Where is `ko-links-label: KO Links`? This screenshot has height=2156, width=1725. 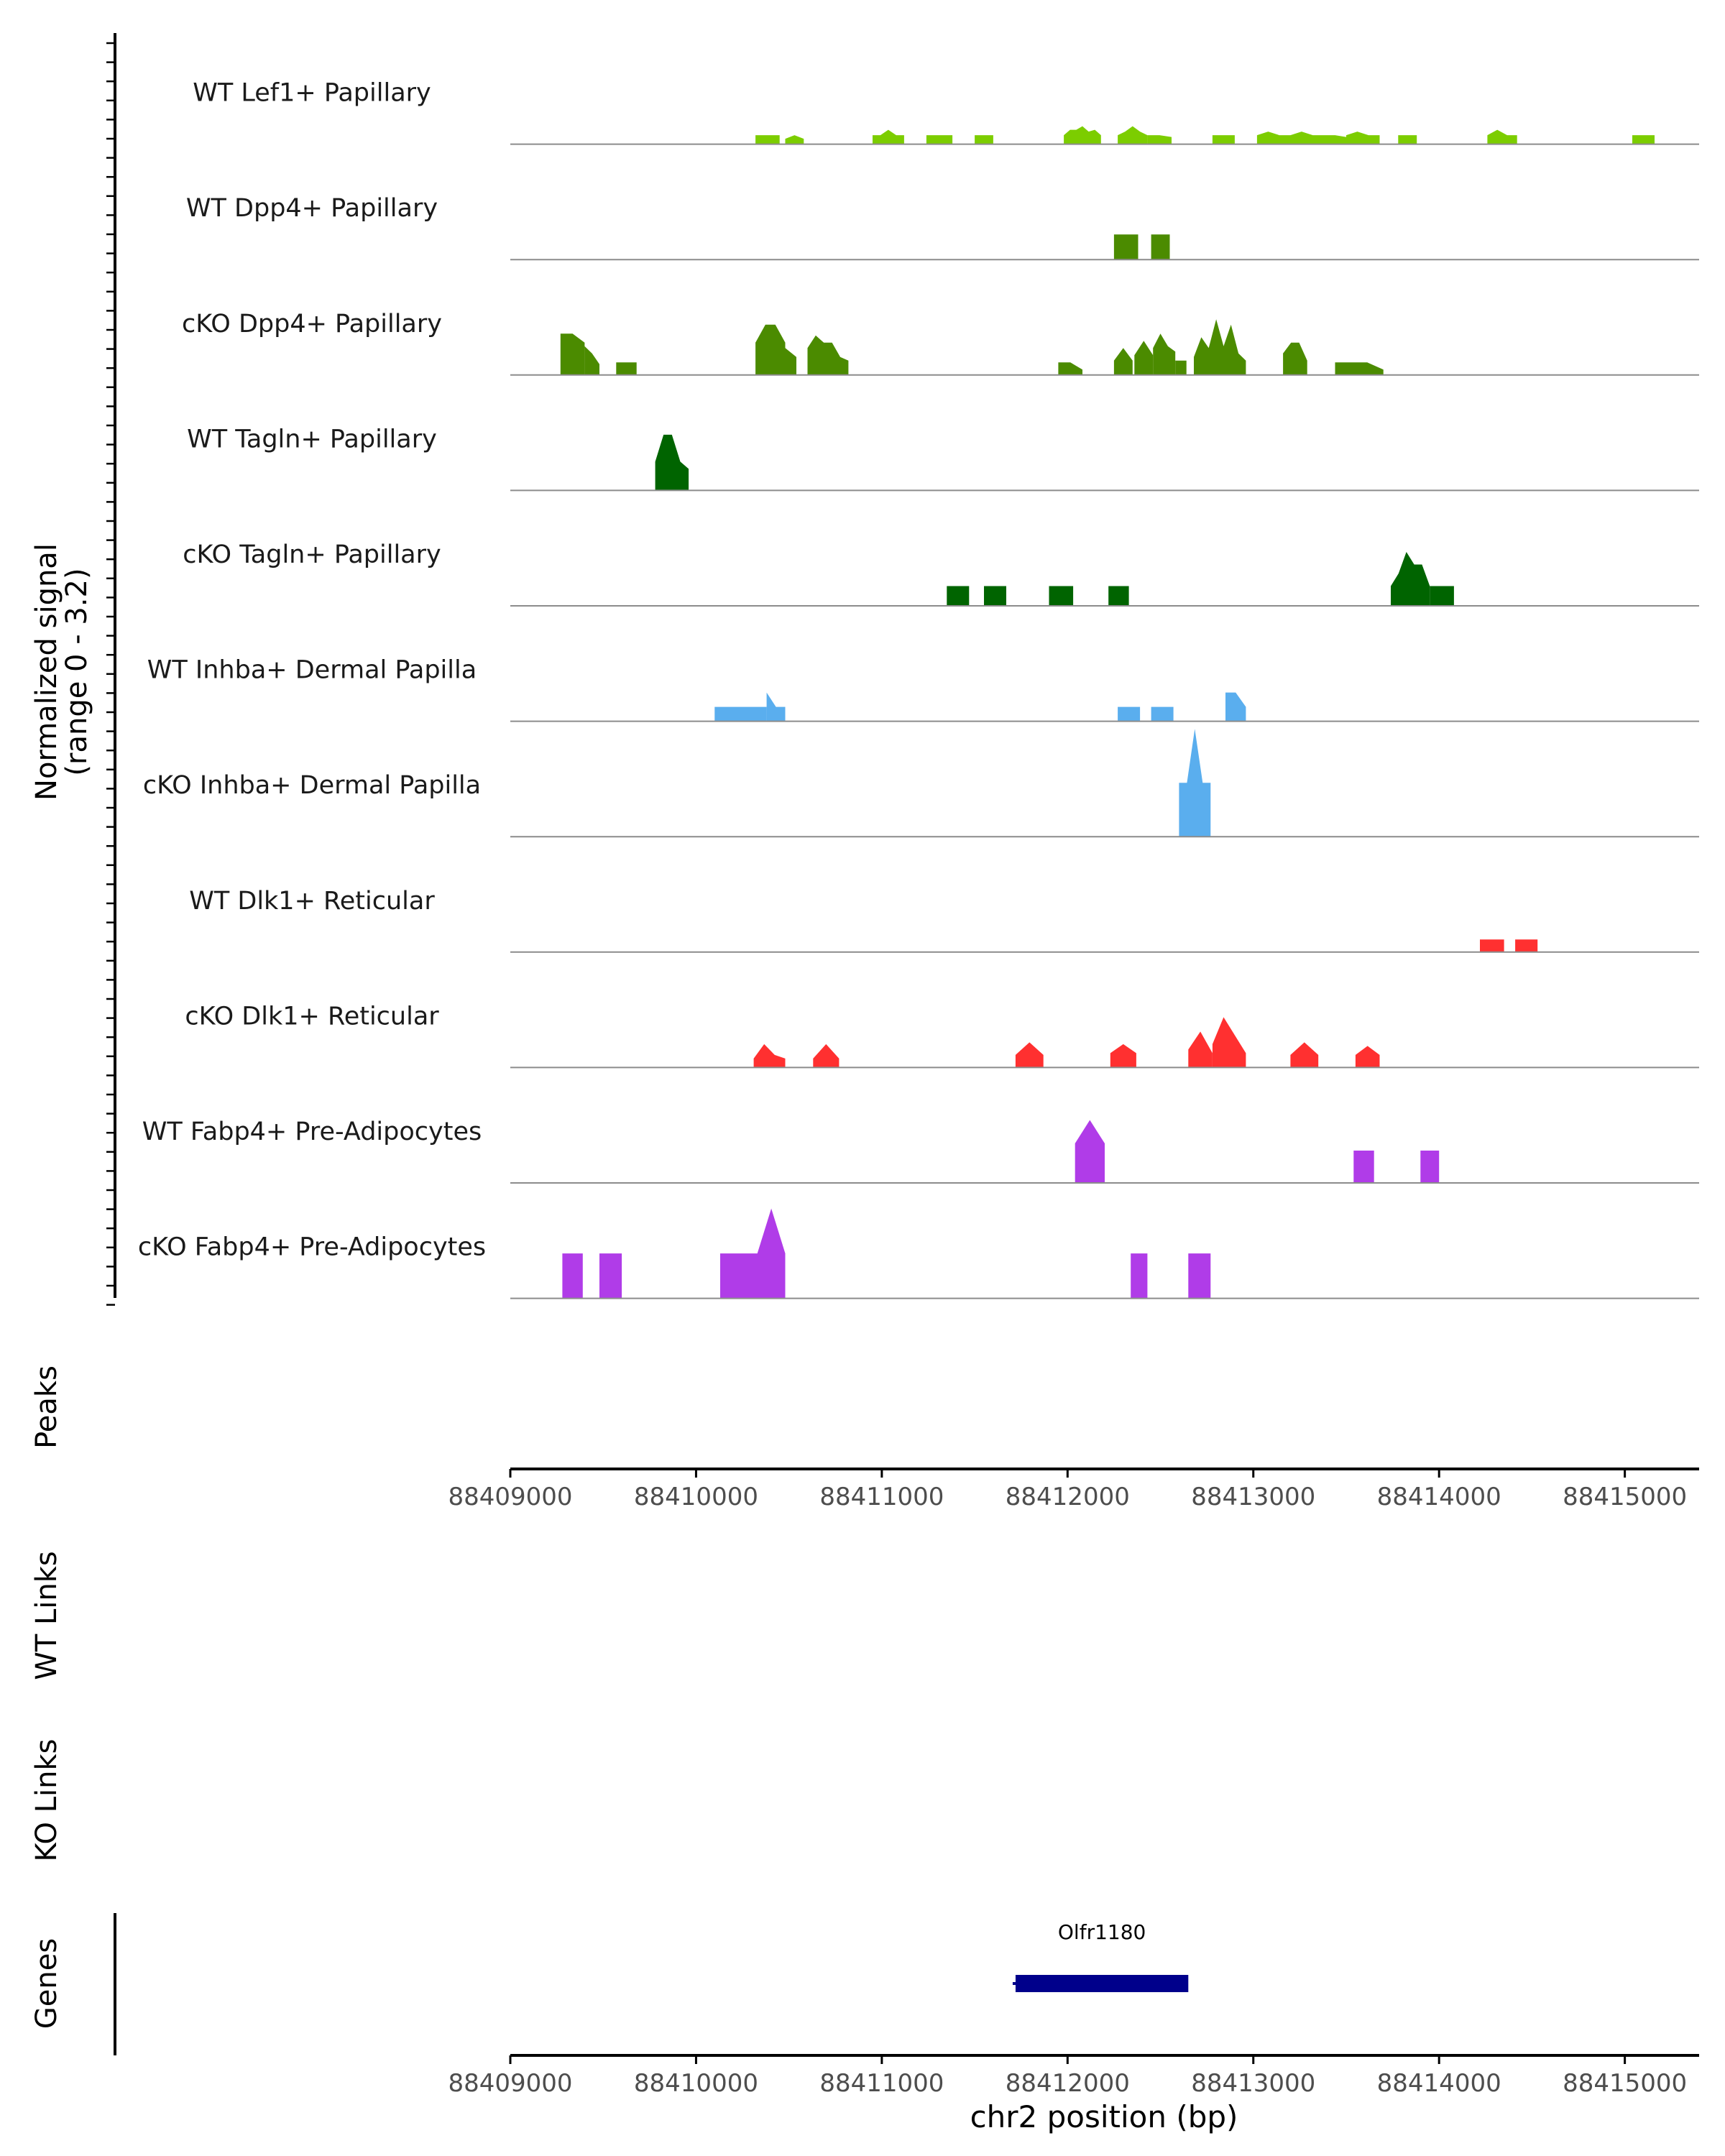 ko-links-label: KO Links is located at coordinates (46, 1800).